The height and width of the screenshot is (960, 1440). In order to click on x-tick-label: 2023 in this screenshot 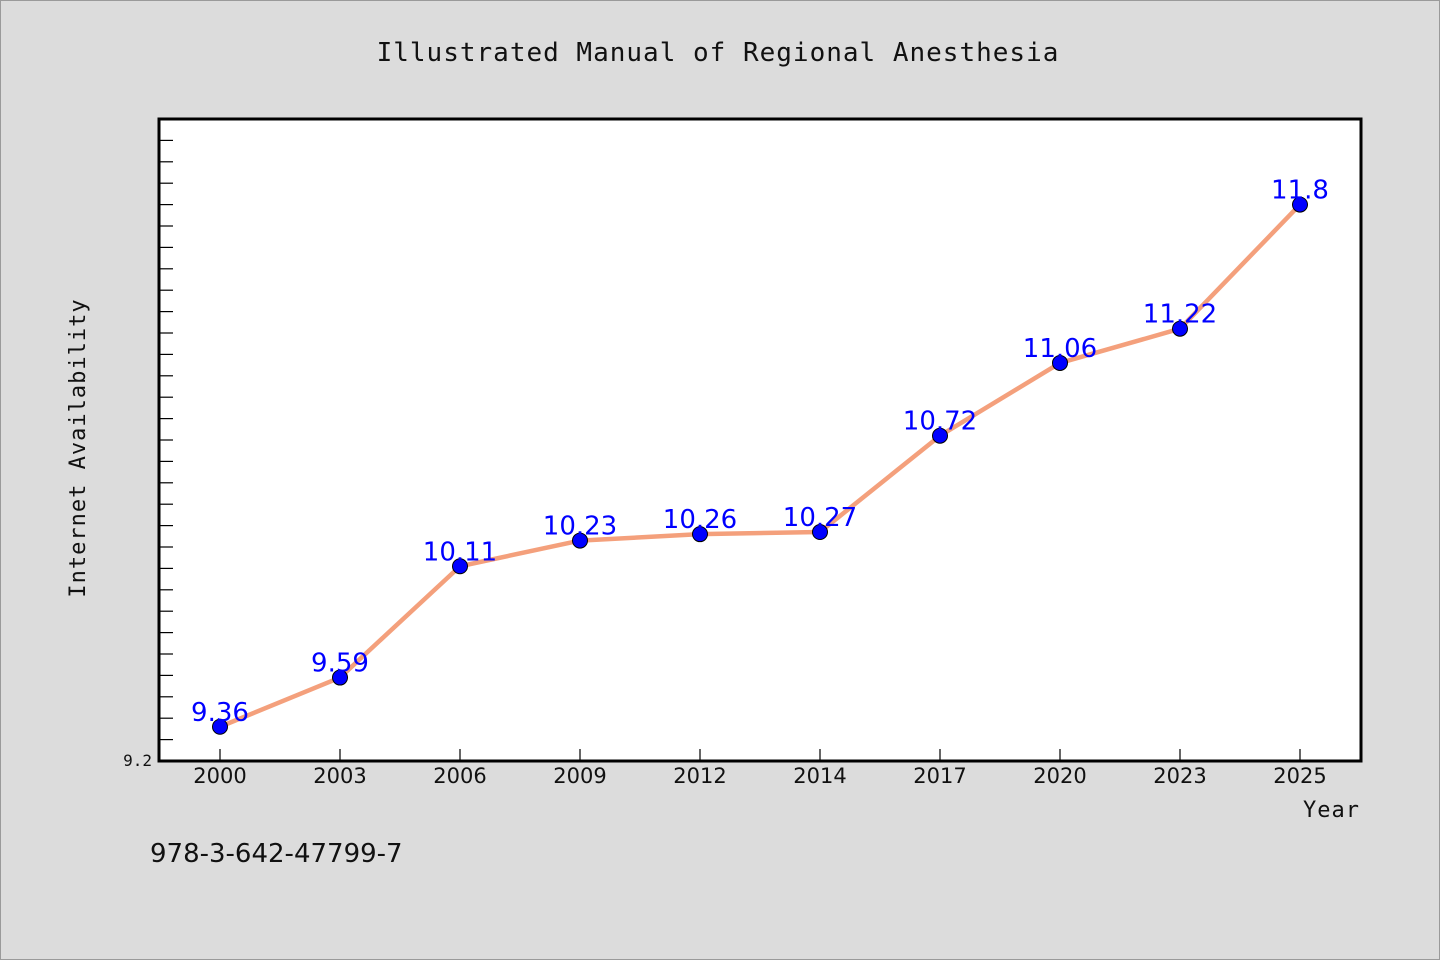, I will do `click(1179, 776)`.